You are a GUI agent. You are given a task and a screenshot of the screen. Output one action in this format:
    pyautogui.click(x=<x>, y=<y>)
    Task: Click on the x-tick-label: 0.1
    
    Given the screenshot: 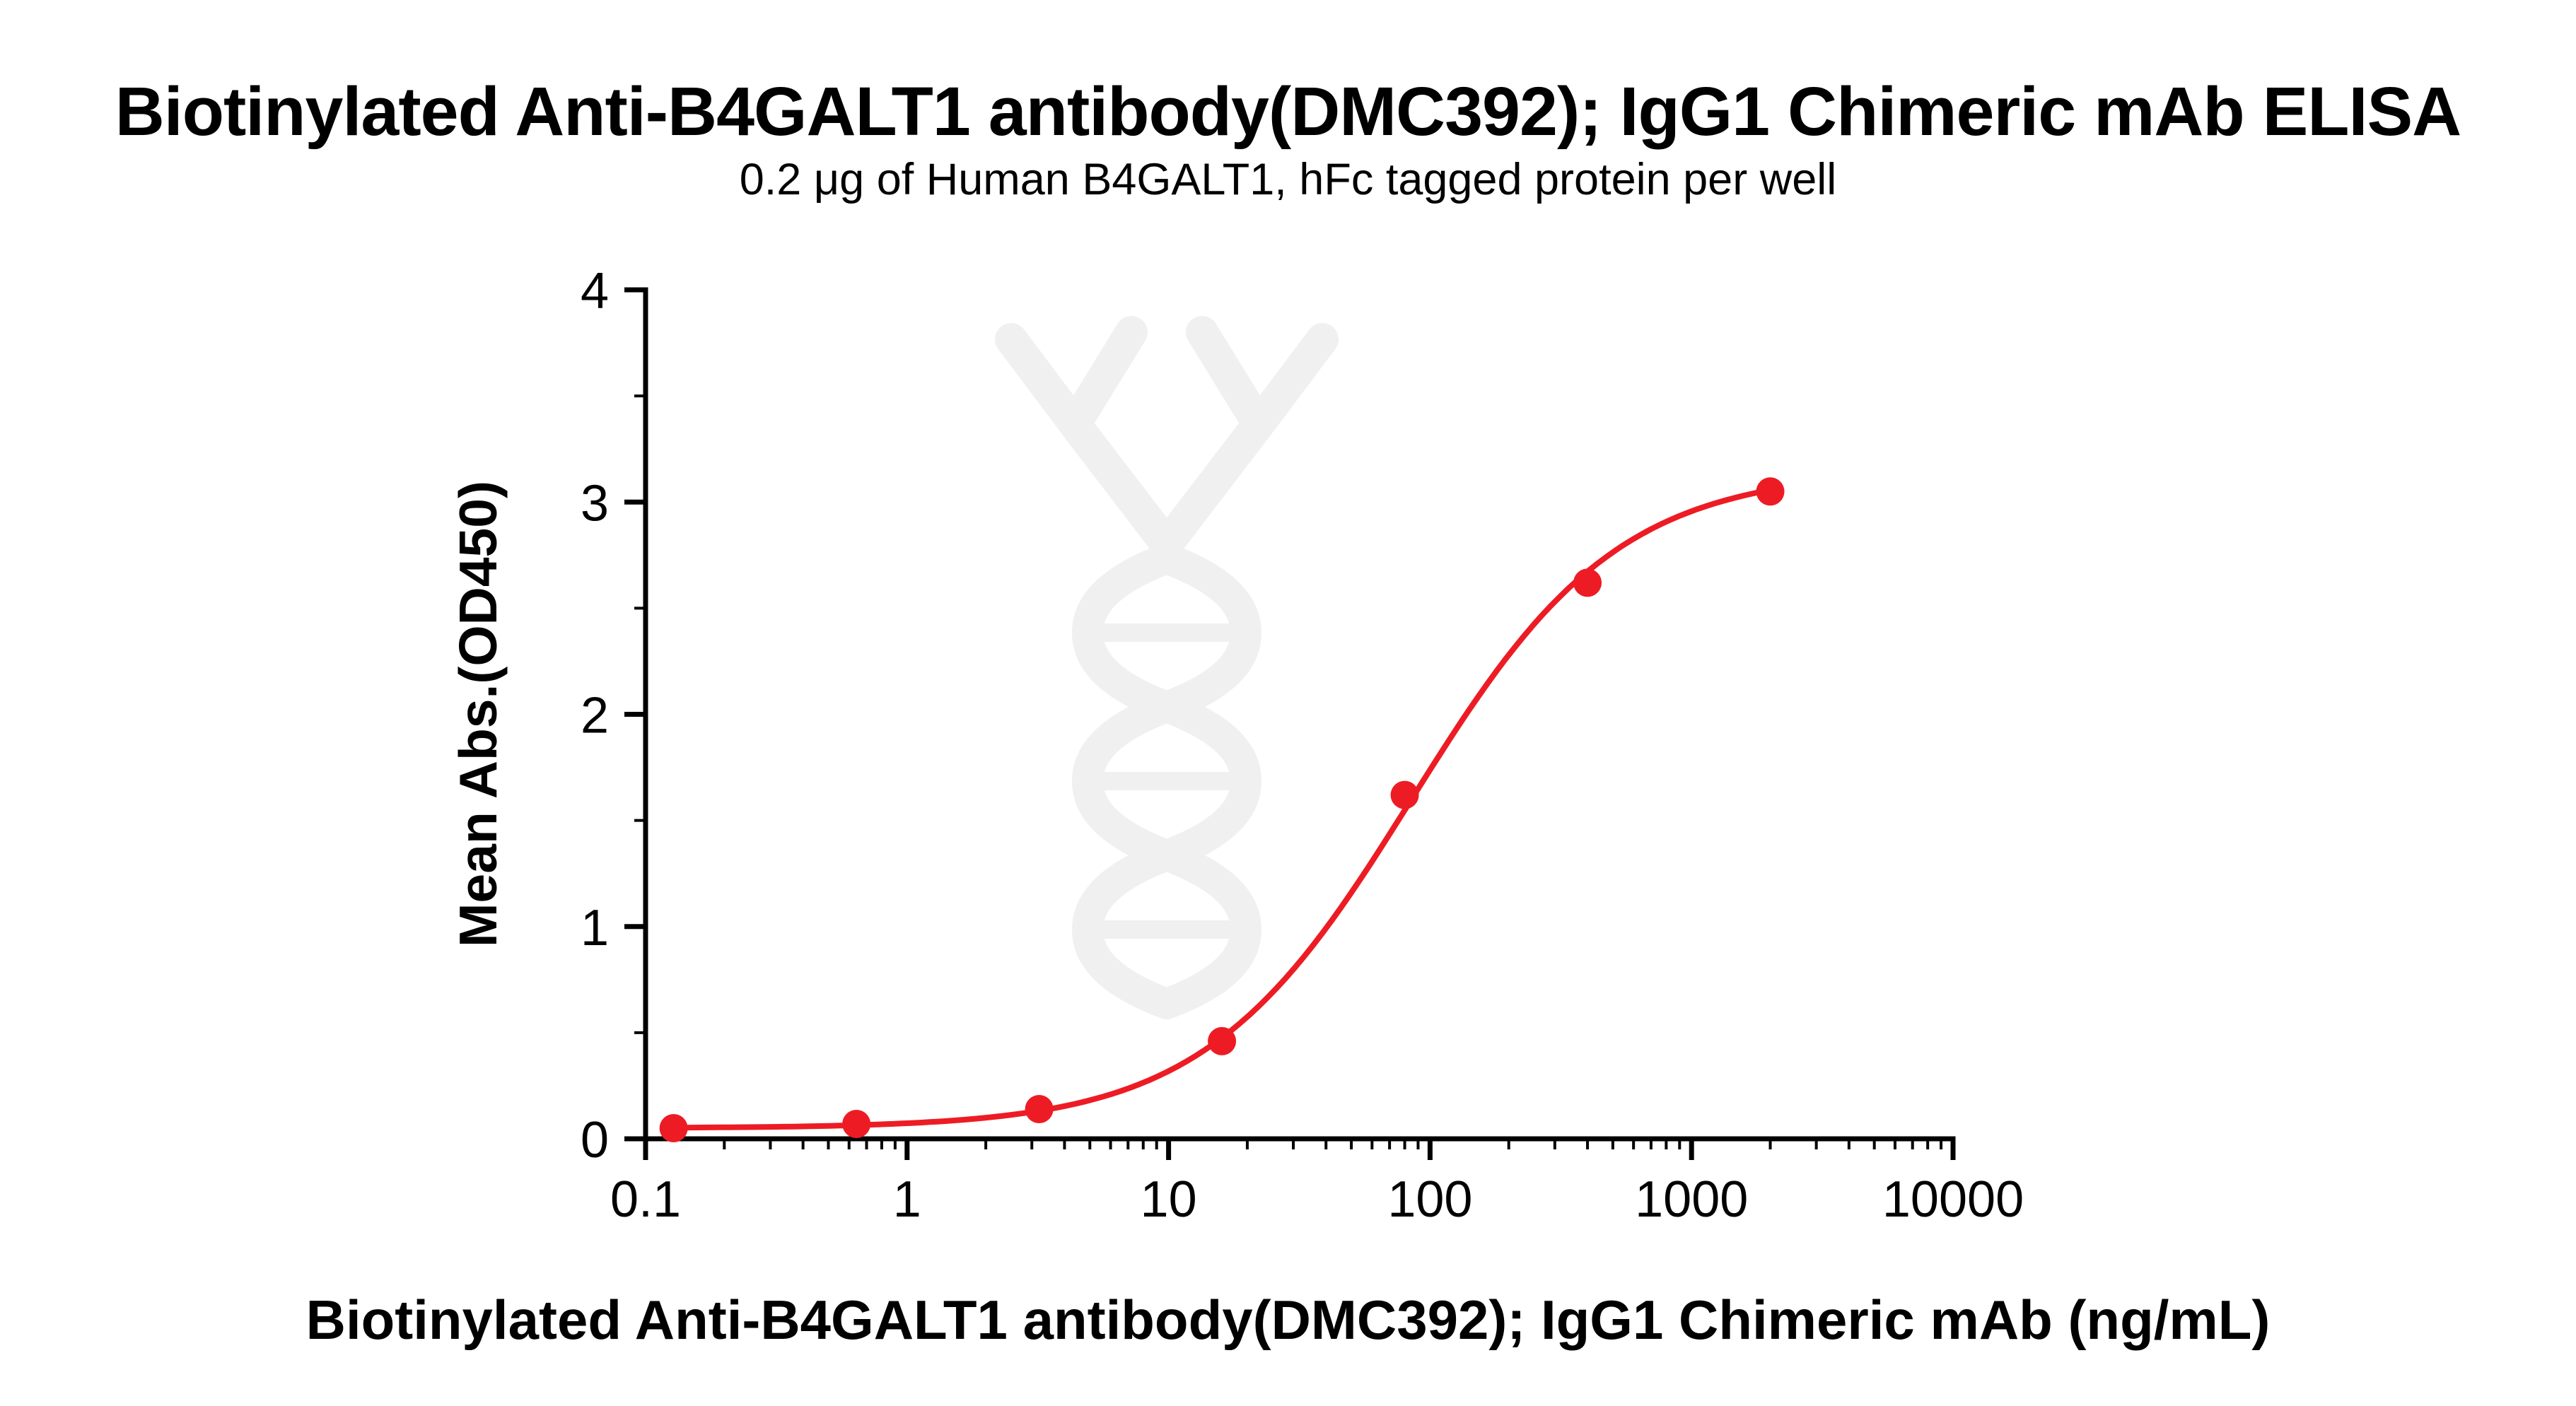 What is the action you would take?
    pyautogui.click(x=645, y=1199)
    